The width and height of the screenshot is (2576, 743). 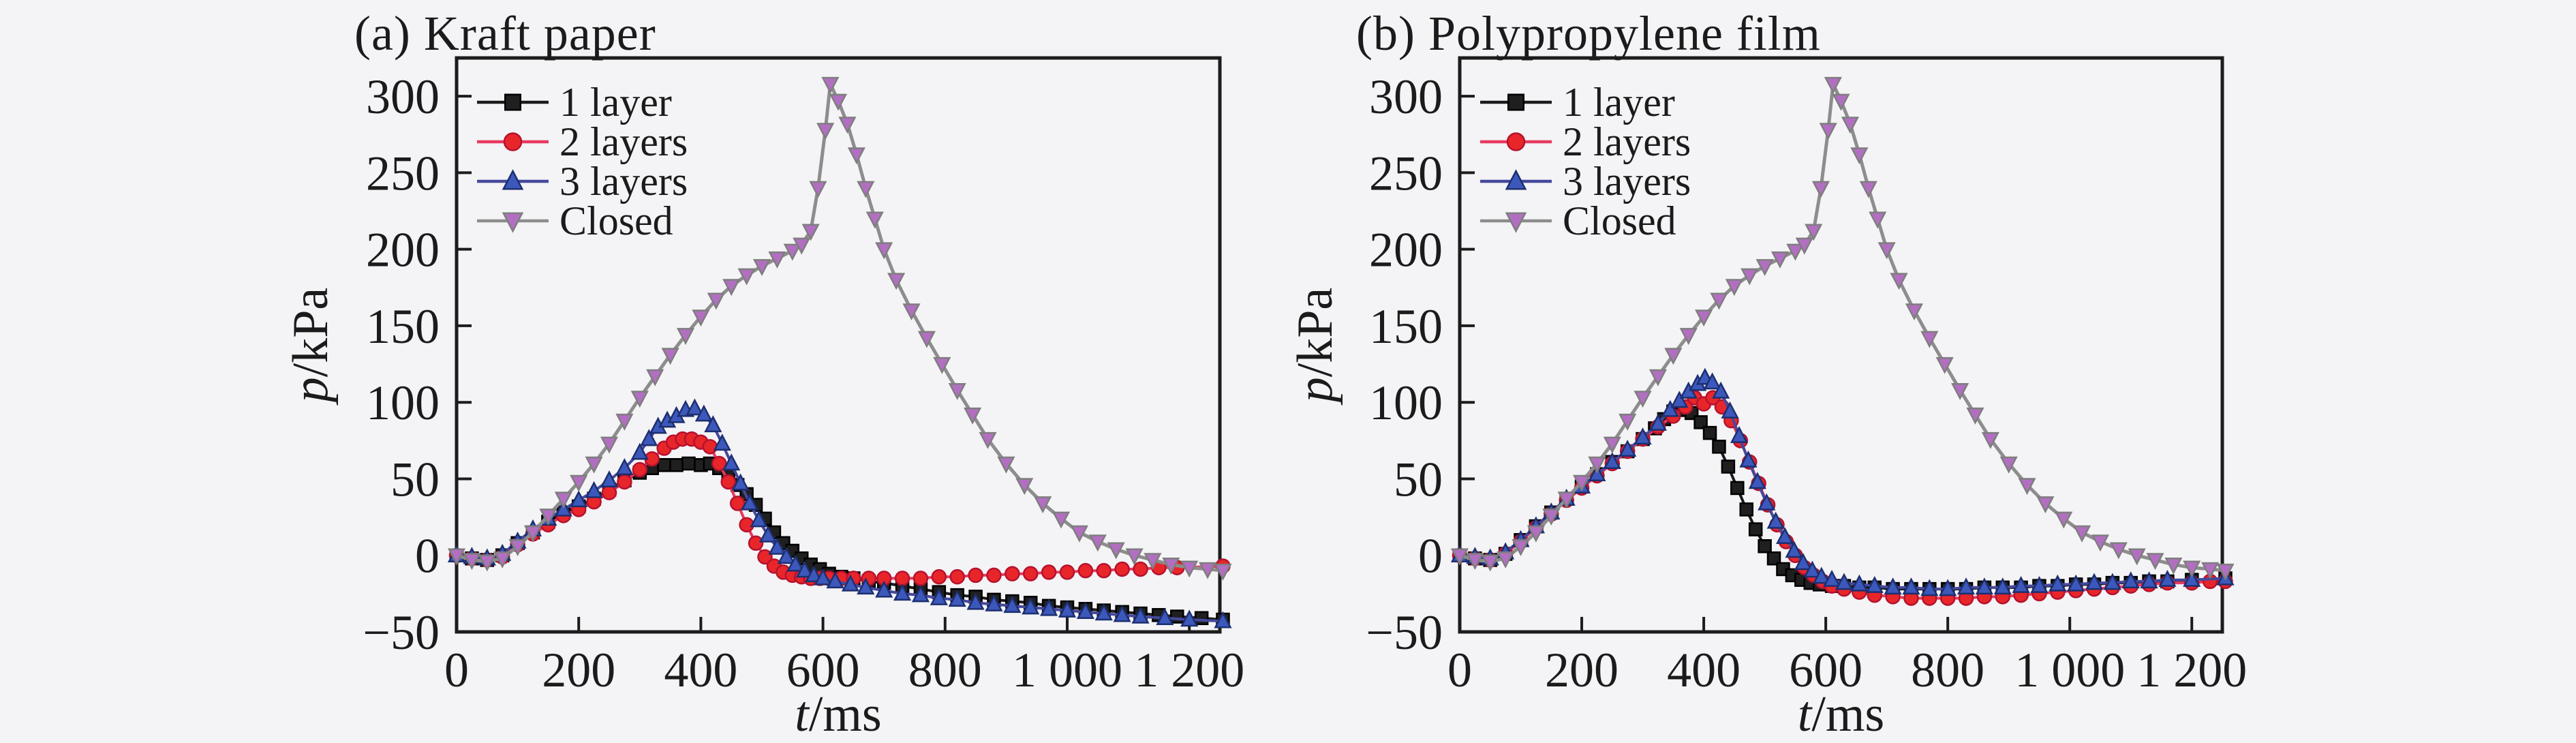 I want to click on y-tick-label: 250, so click(x=403, y=173).